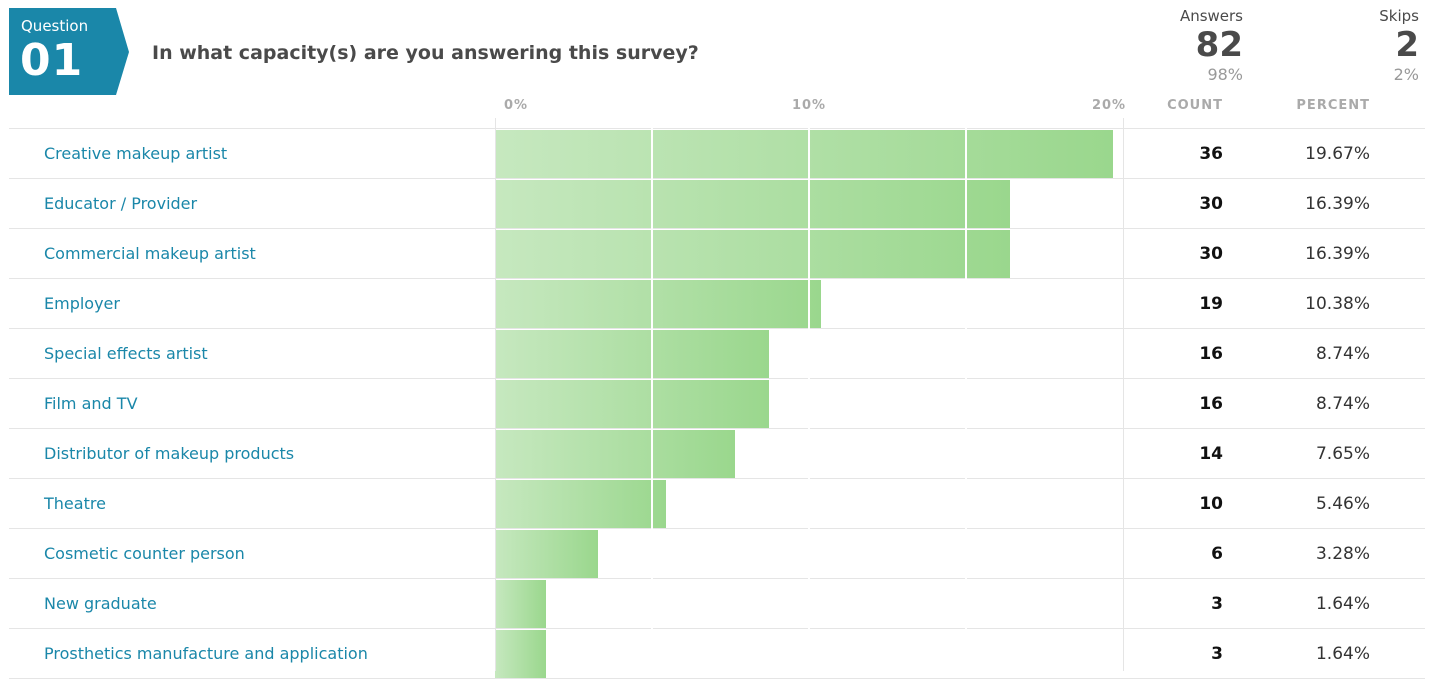  What do you see at coordinates (144, 553) in the screenshot?
I see `category-label: Cosmetic counter person` at bounding box center [144, 553].